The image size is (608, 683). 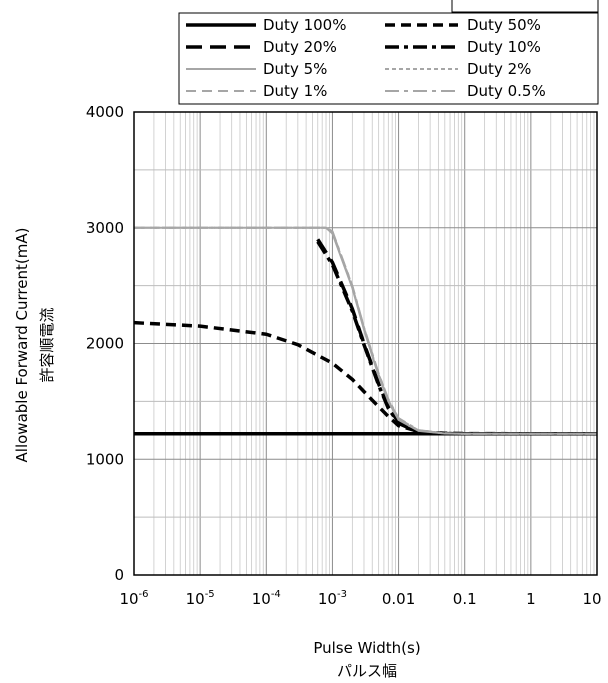 I want to click on legend-label: Duty 5%, so click(x=295, y=69).